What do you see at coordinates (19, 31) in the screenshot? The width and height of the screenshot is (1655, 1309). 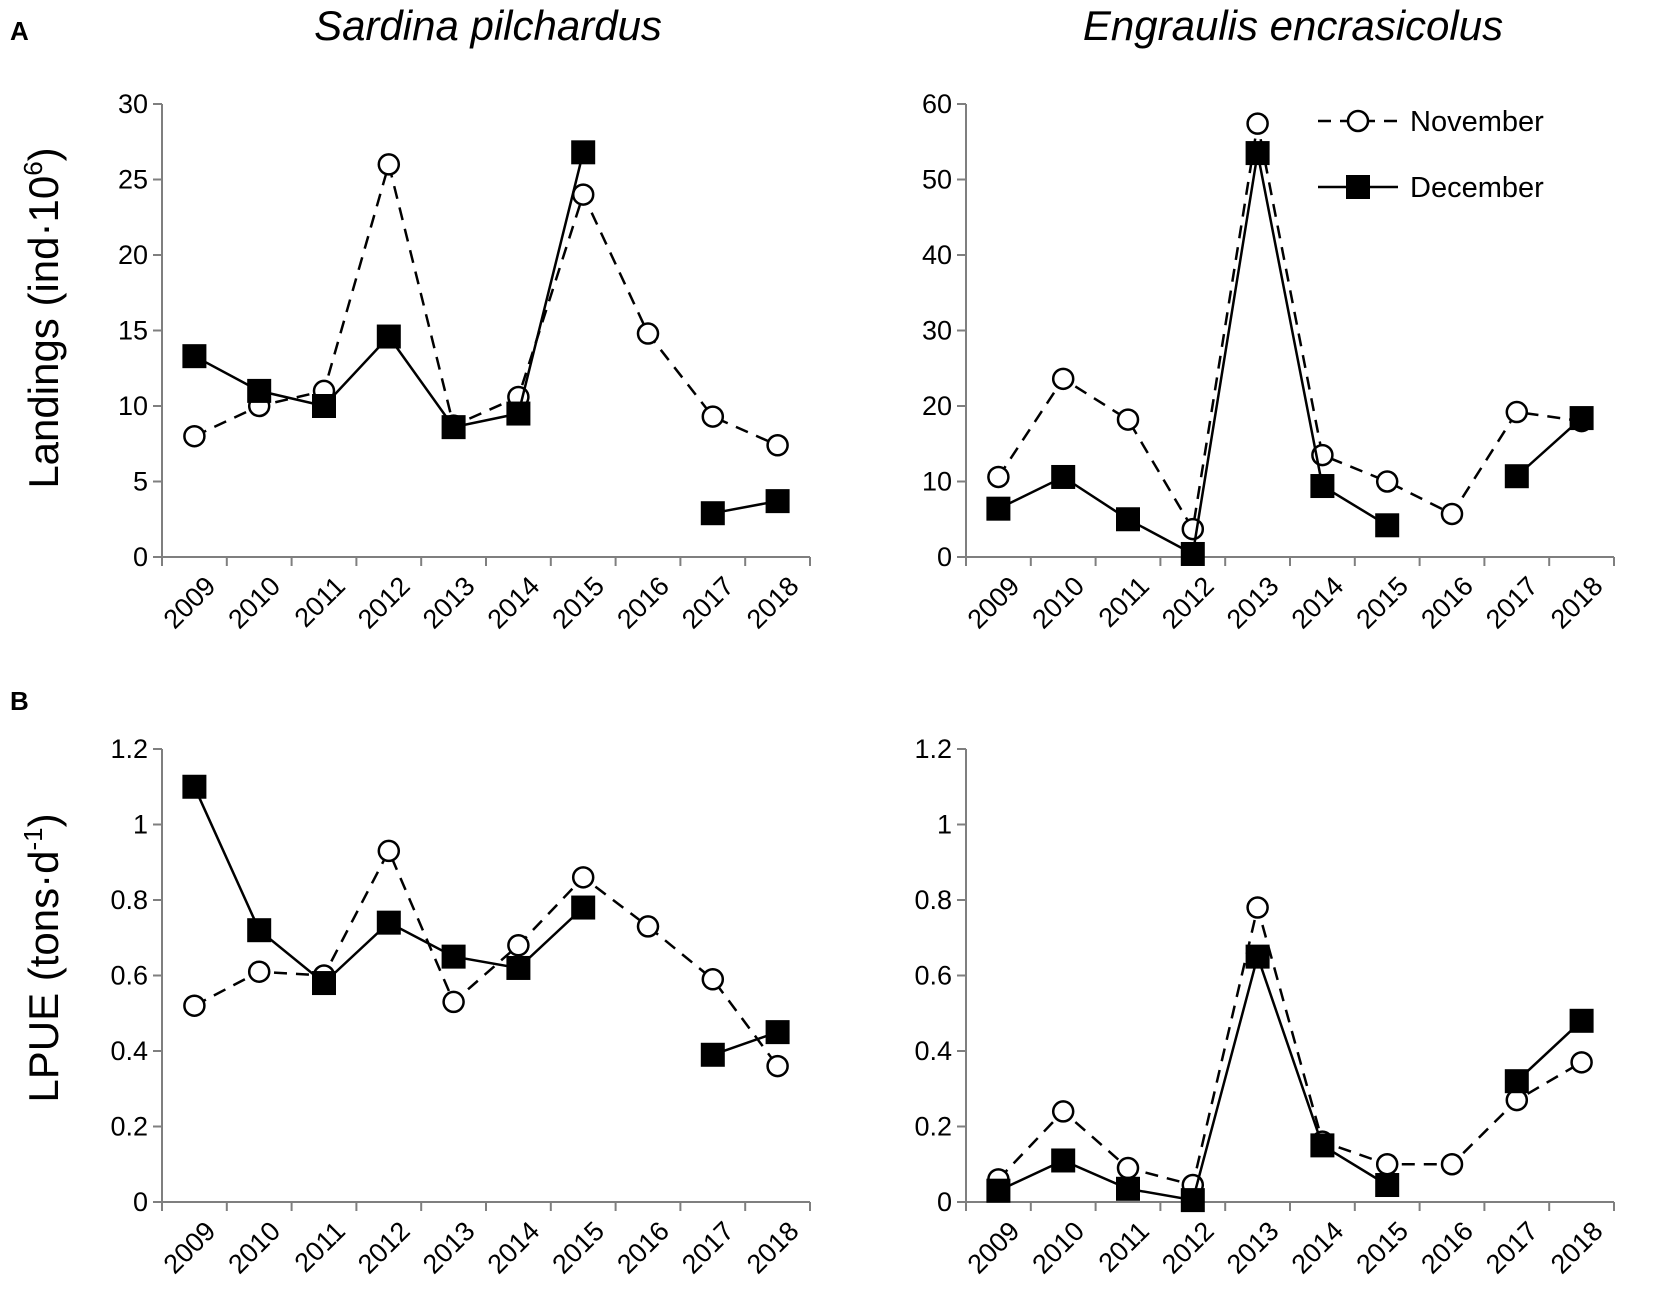 I see `panel-letter-a: A` at bounding box center [19, 31].